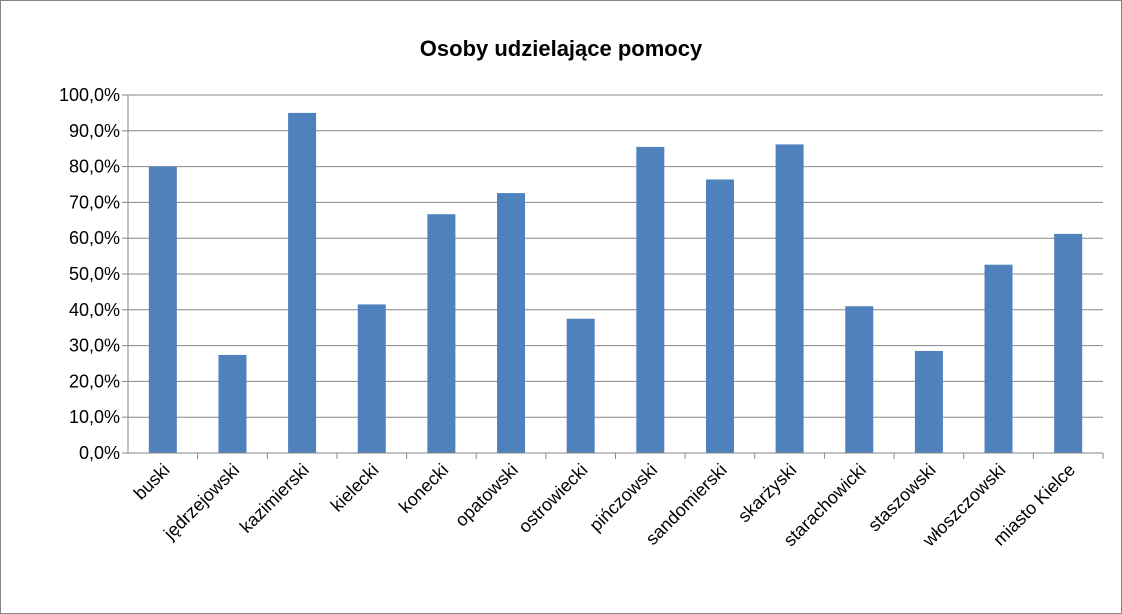 This screenshot has height=614, width=1122. Describe the element at coordinates (94, 417) in the screenshot. I see `y-tick-label: 10,0%` at that location.